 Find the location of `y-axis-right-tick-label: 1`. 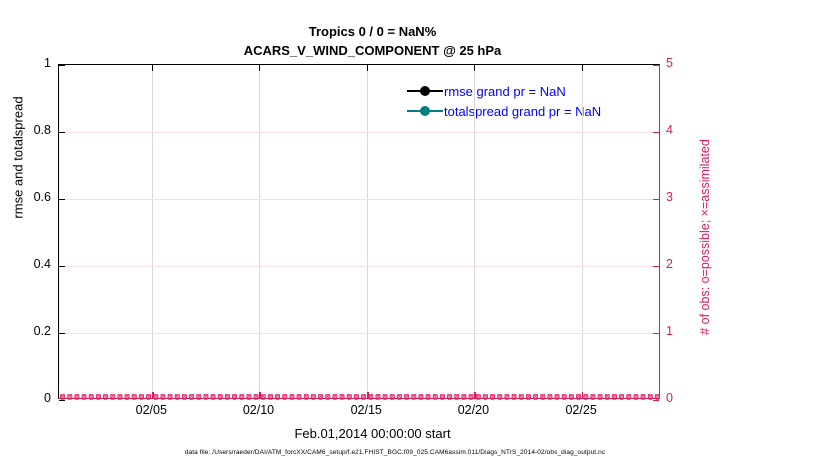

y-axis-right-tick-label: 1 is located at coordinates (669, 331).